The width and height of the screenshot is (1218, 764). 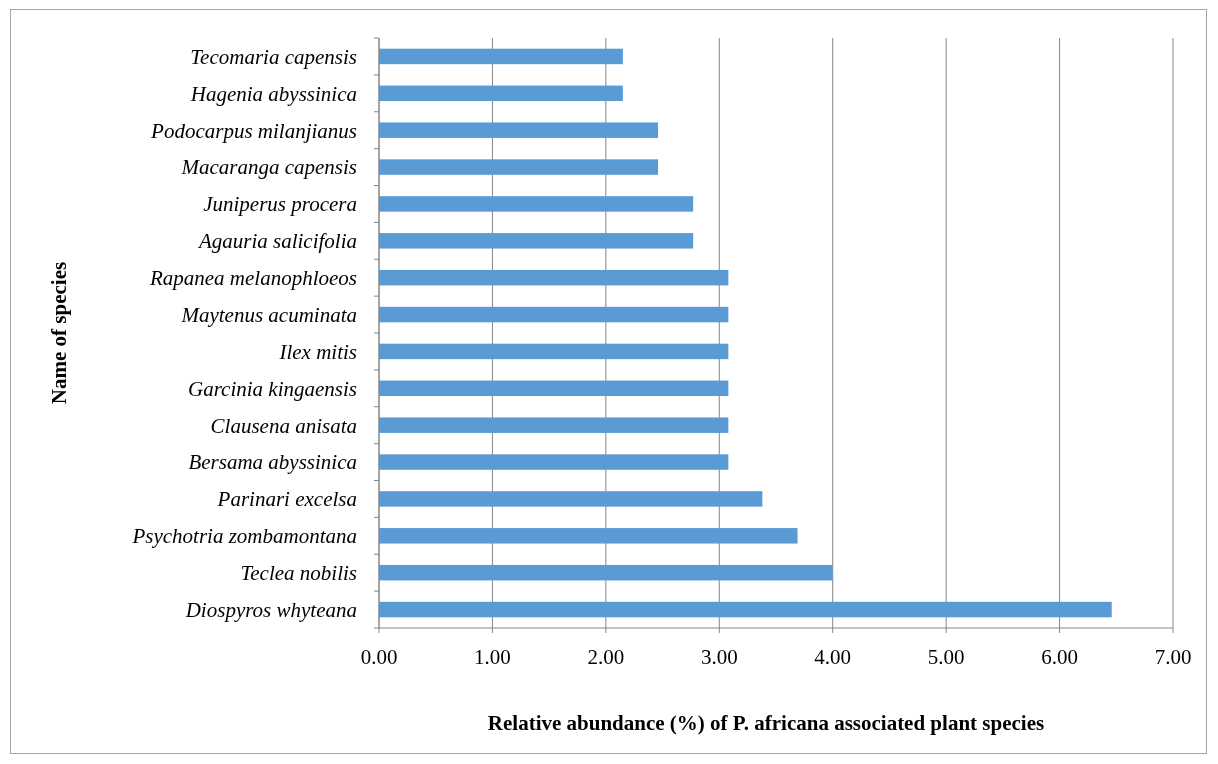 I want to click on x-tick-label: 1.00, so click(x=492, y=657).